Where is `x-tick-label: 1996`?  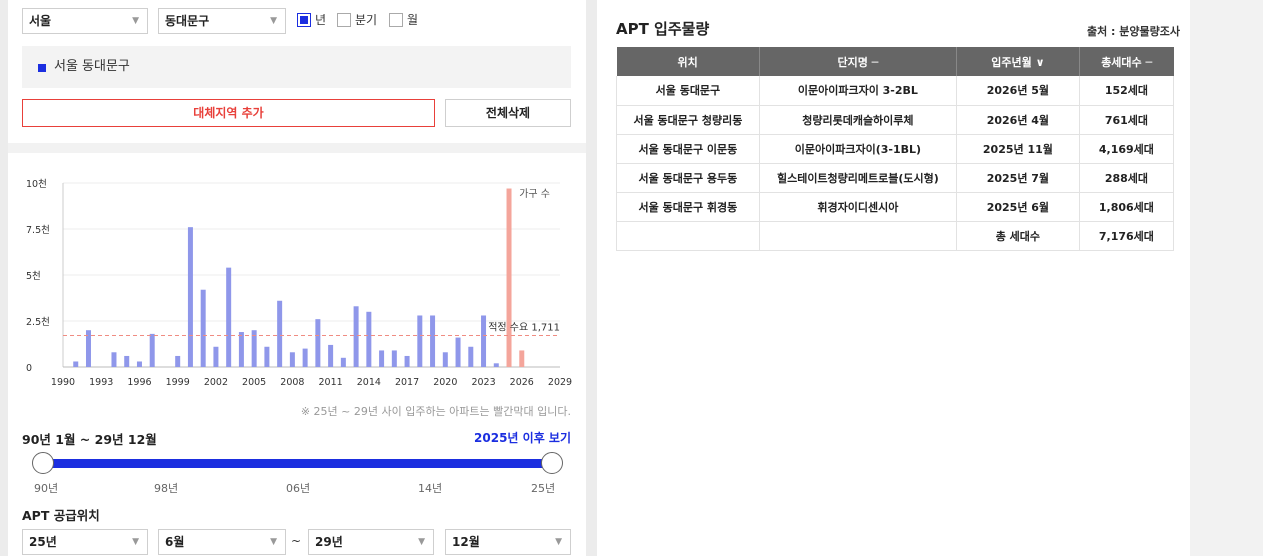
x-tick-label: 1996 is located at coordinates (139, 382).